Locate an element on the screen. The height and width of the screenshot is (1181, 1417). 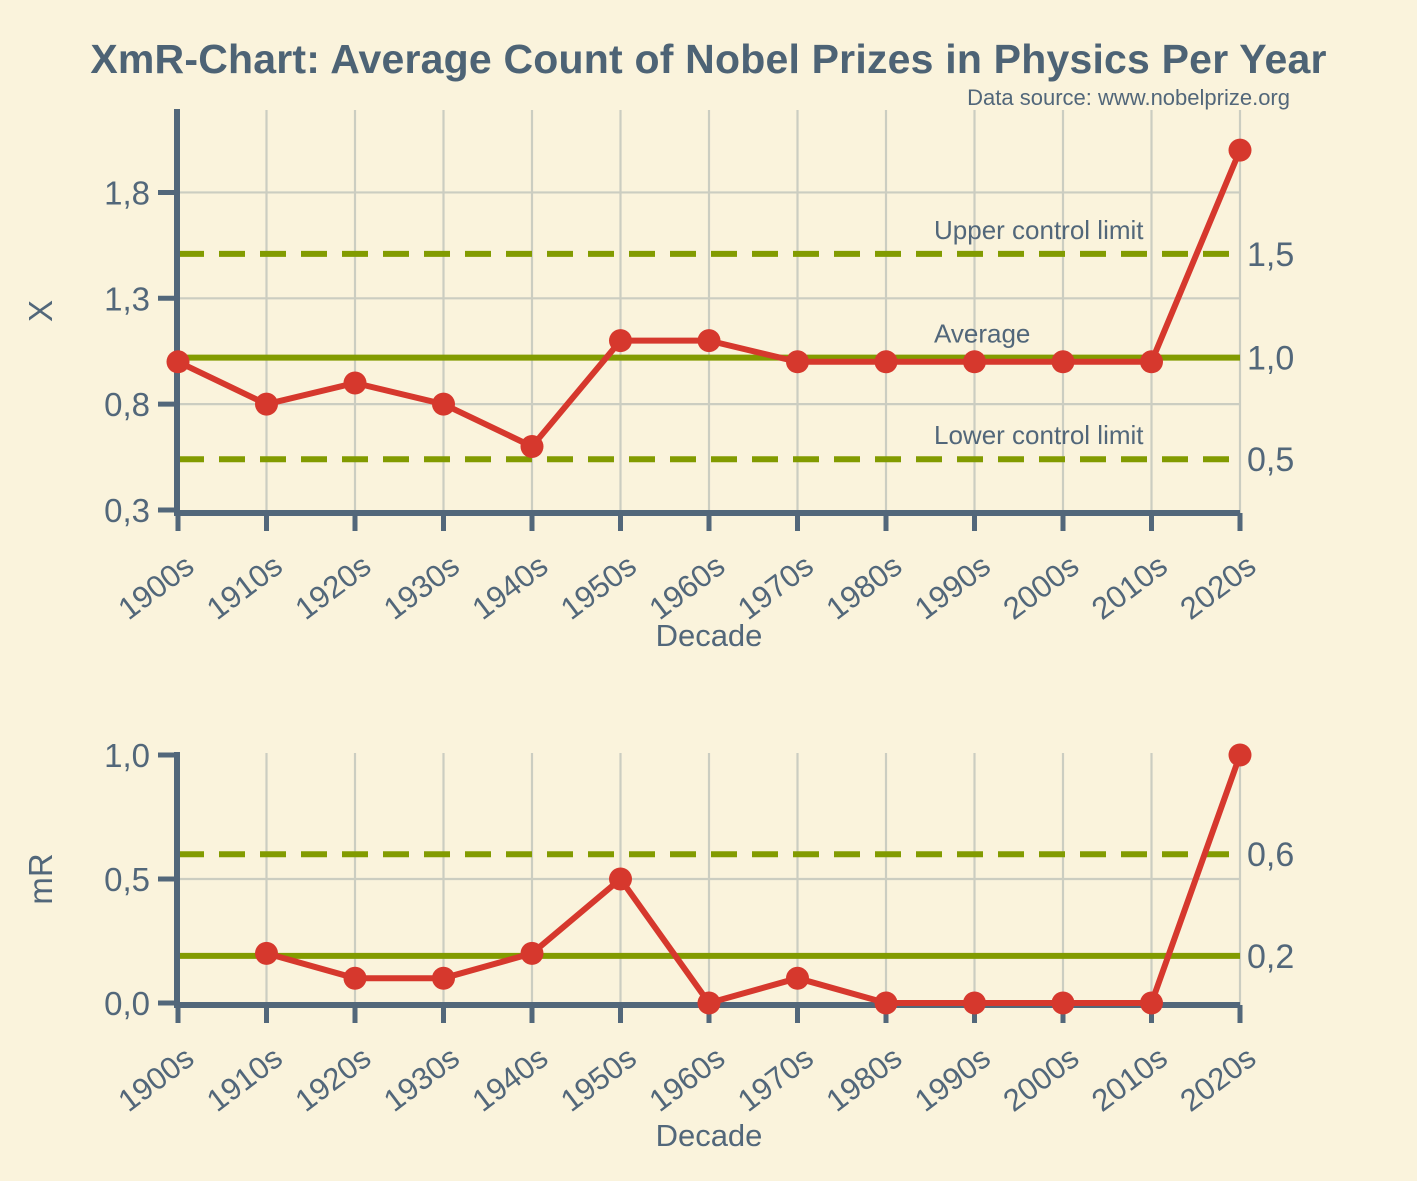
data-source-note: Data source: www.nobelprize.org is located at coordinates (1128, 97).